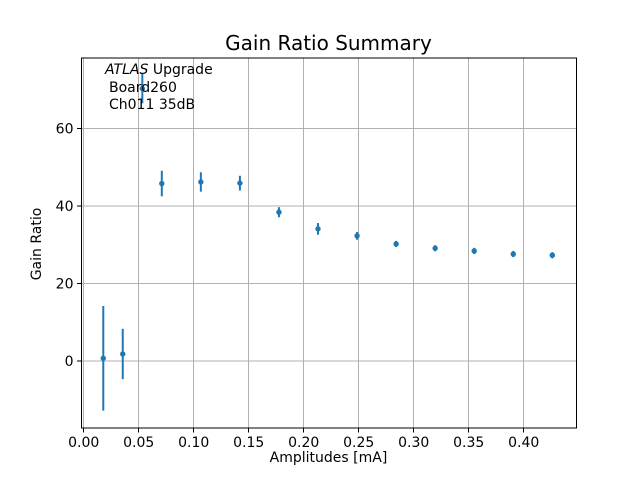 This screenshot has width=640, height=480. Describe the element at coordinates (83, 443) in the screenshot. I see `x-tick-label: 0.00` at that location.